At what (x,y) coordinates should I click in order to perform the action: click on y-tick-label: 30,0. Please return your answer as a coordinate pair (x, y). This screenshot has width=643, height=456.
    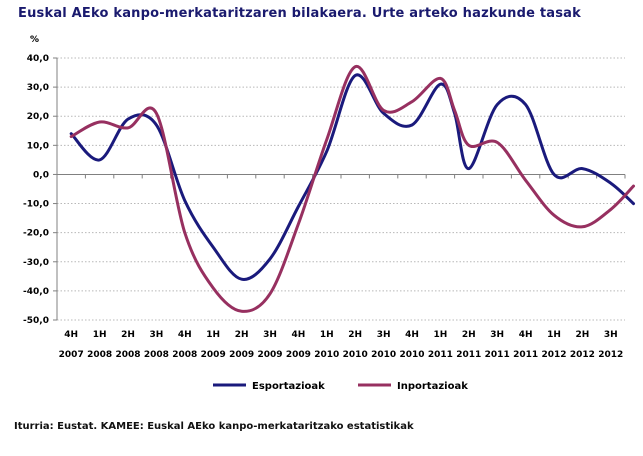
    Looking at the image, I should click on (38, 88).